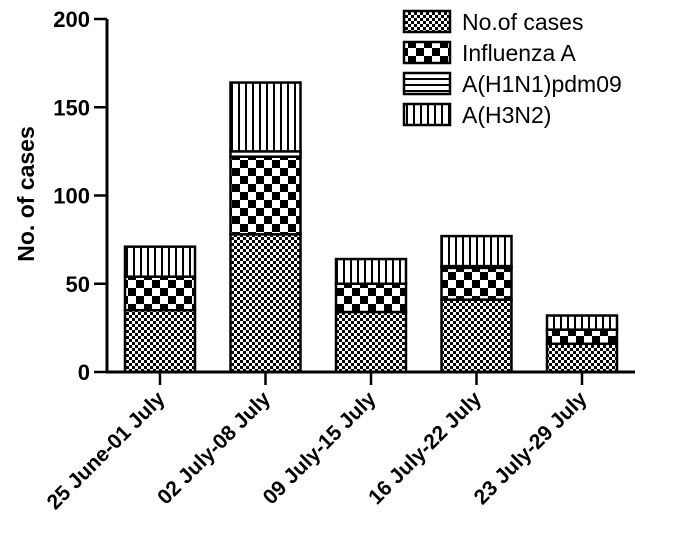  Describe the element at coordinates (214, 448) in the screenshot. I see `x-tick-label: 02 July-08 July` at that location.